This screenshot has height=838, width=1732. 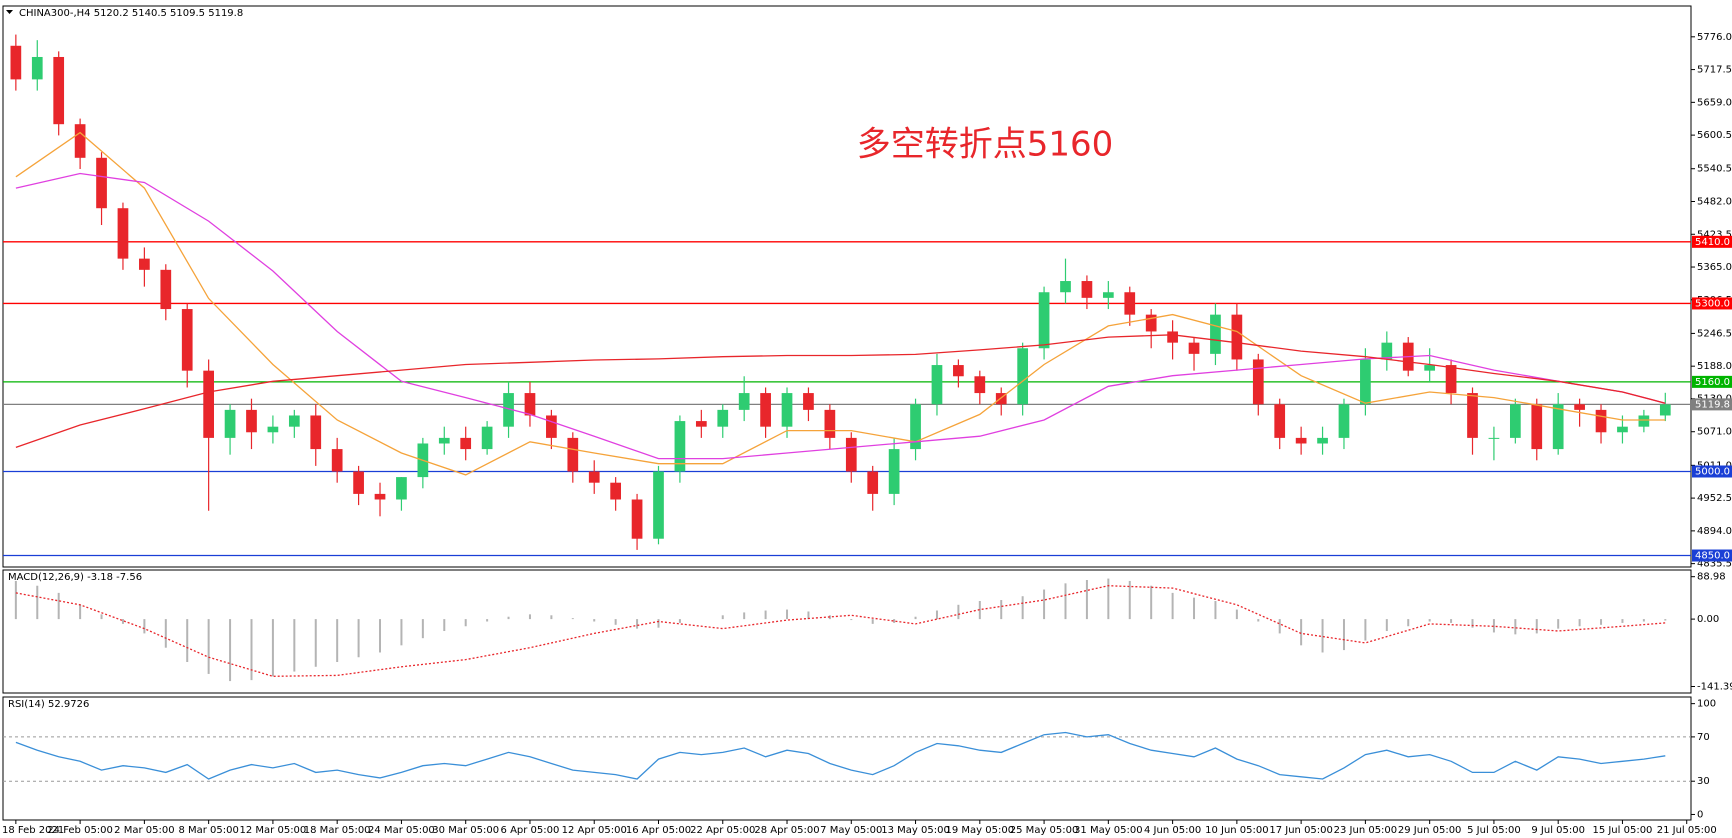 What do you see at coordinates (1494, 830) in the screenshot?
I see `x-tick-label: 5 Jul 05:00` at bounding box center [1494, 830].